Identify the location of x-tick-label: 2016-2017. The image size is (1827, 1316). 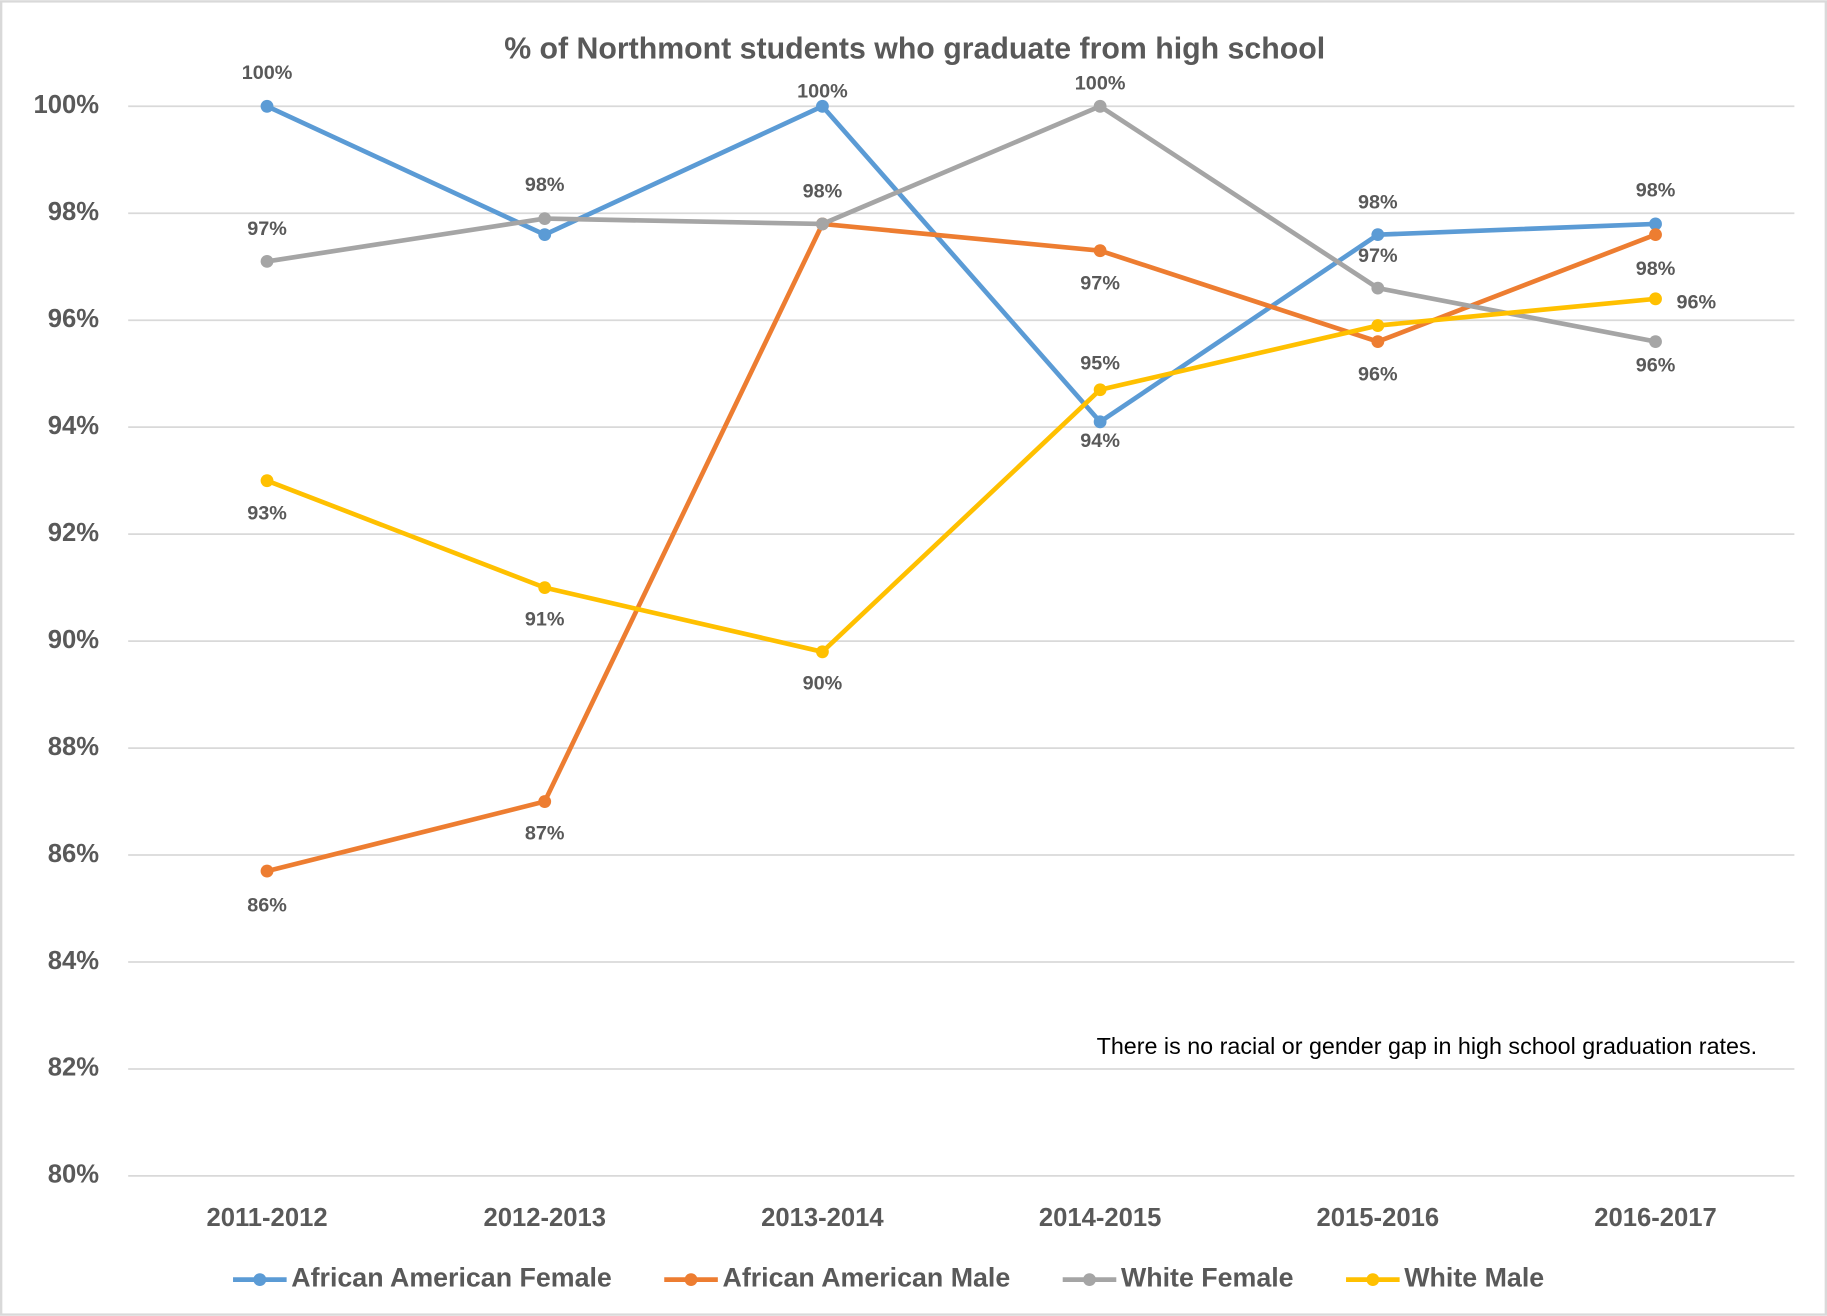
(1655, 1218).